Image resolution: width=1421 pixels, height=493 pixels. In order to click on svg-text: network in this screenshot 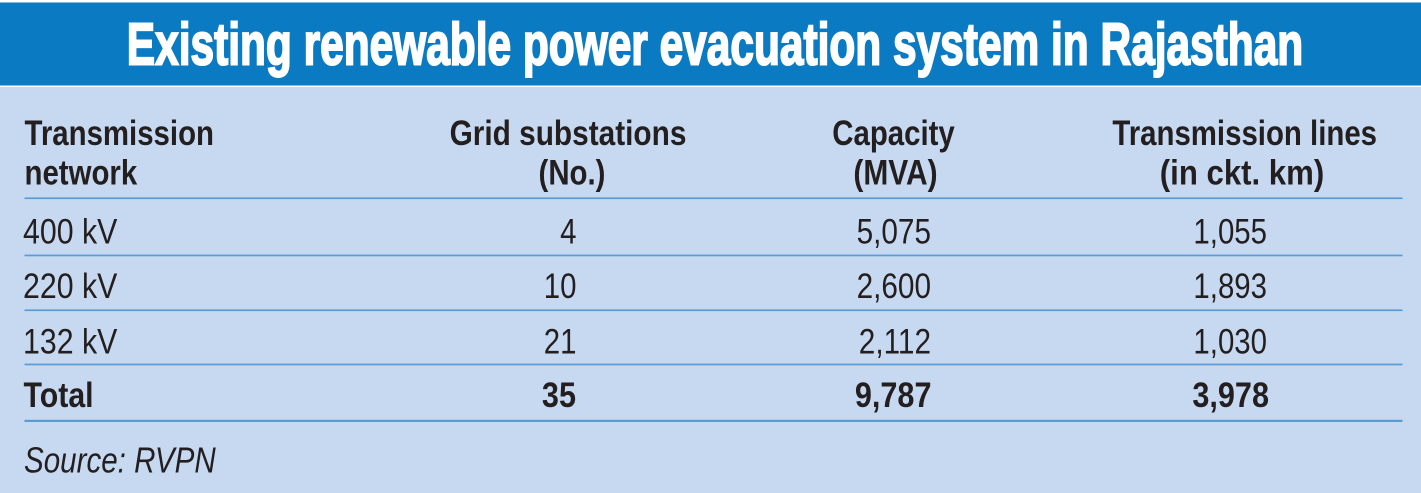, I will do `click(81, 172)`.